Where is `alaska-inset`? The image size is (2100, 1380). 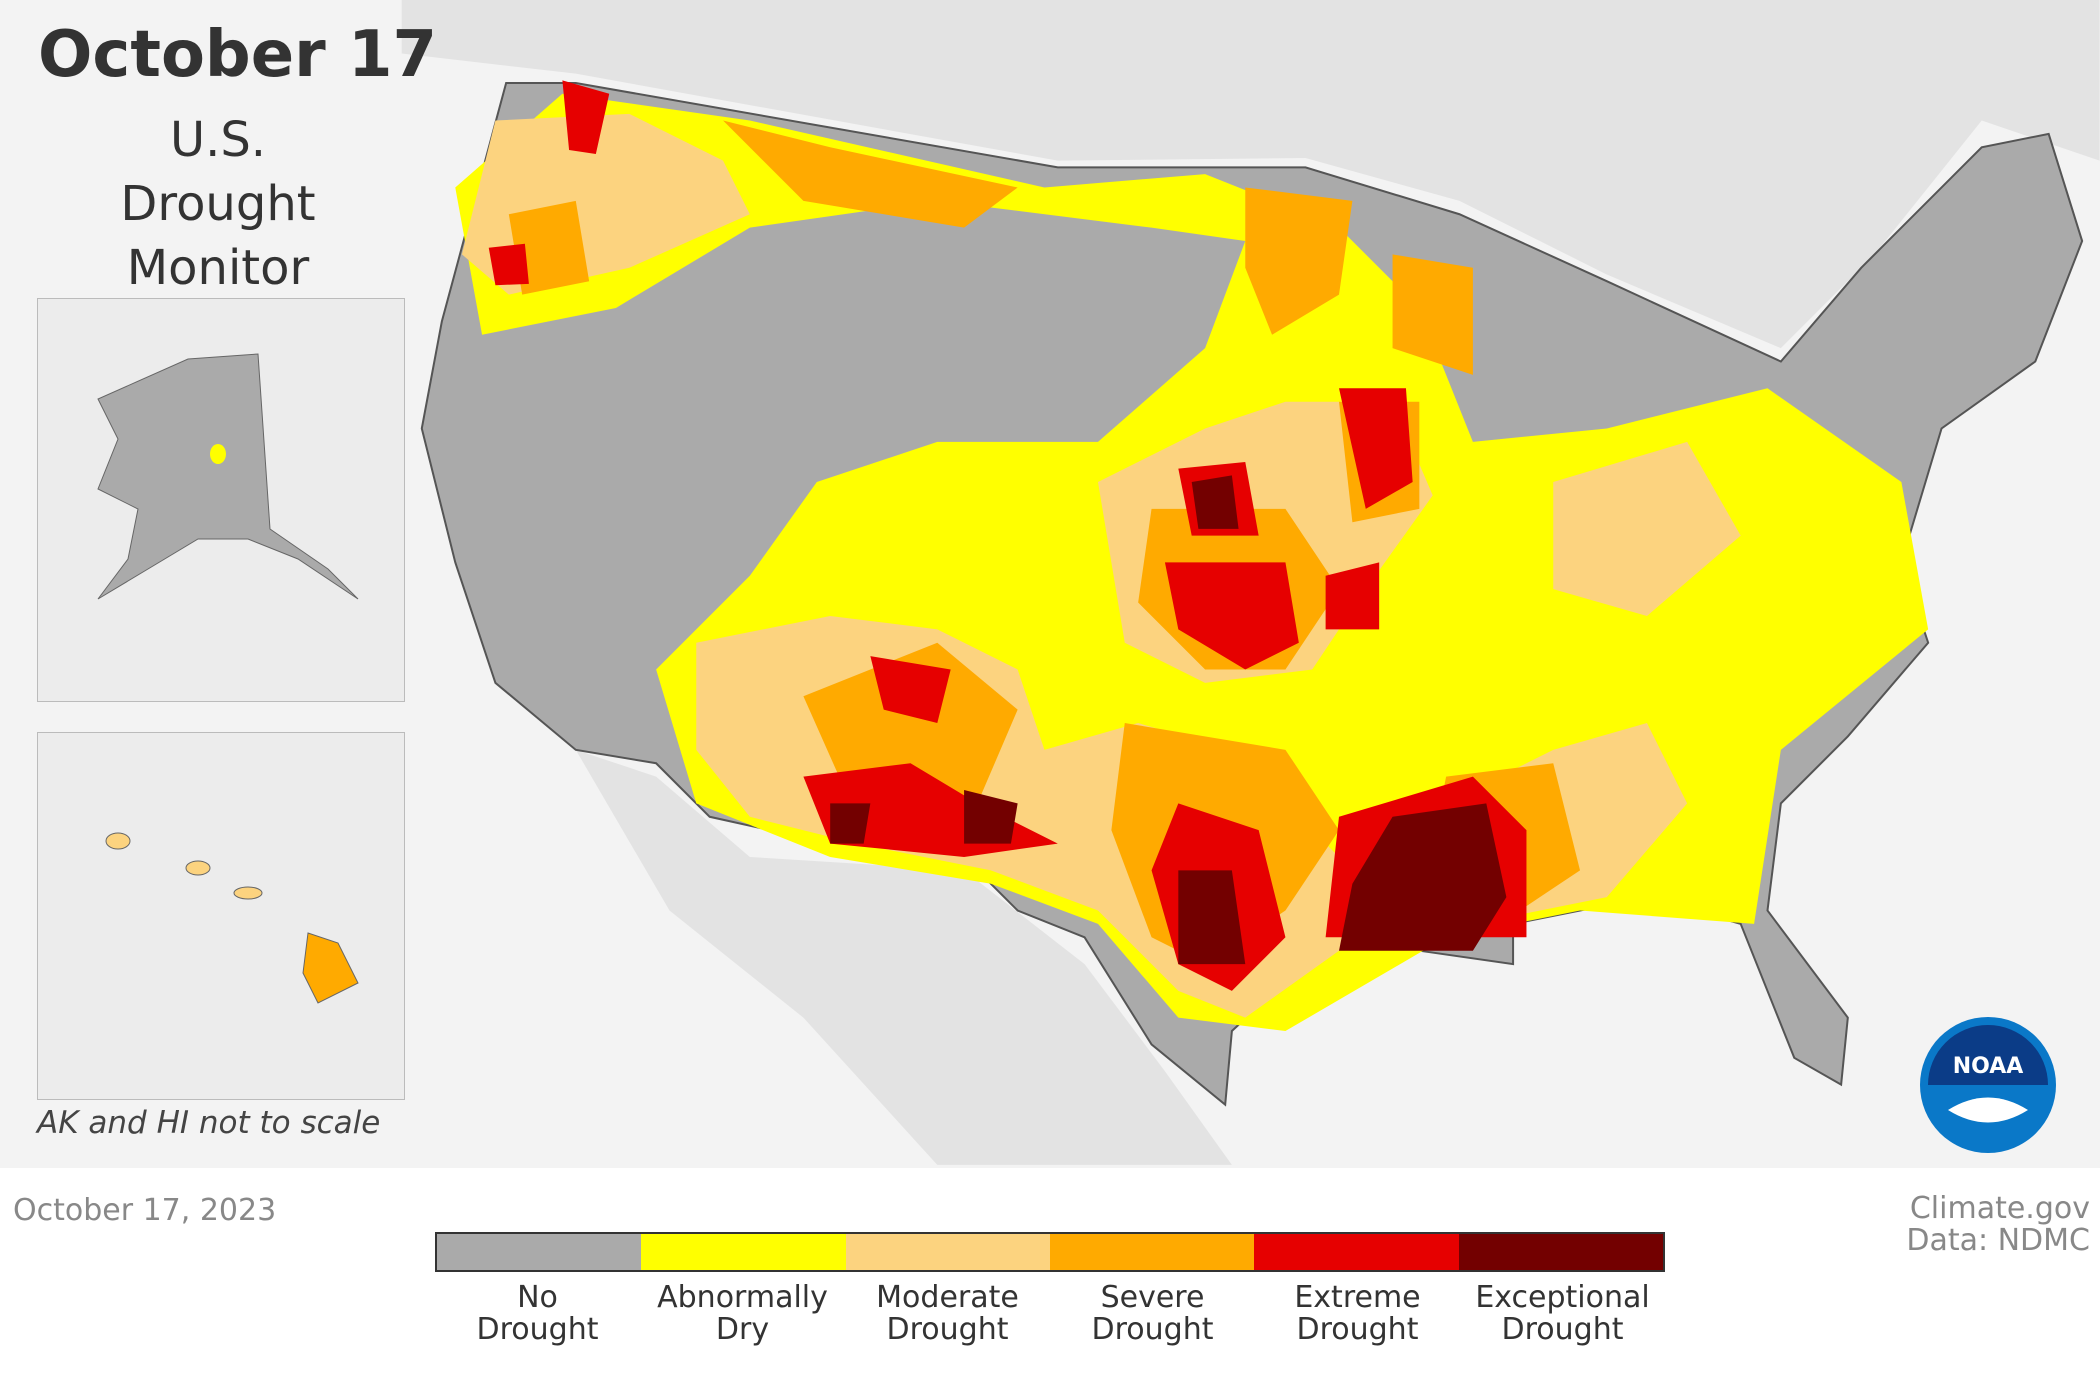 alaska-inset is located at coordinates (221, 500).